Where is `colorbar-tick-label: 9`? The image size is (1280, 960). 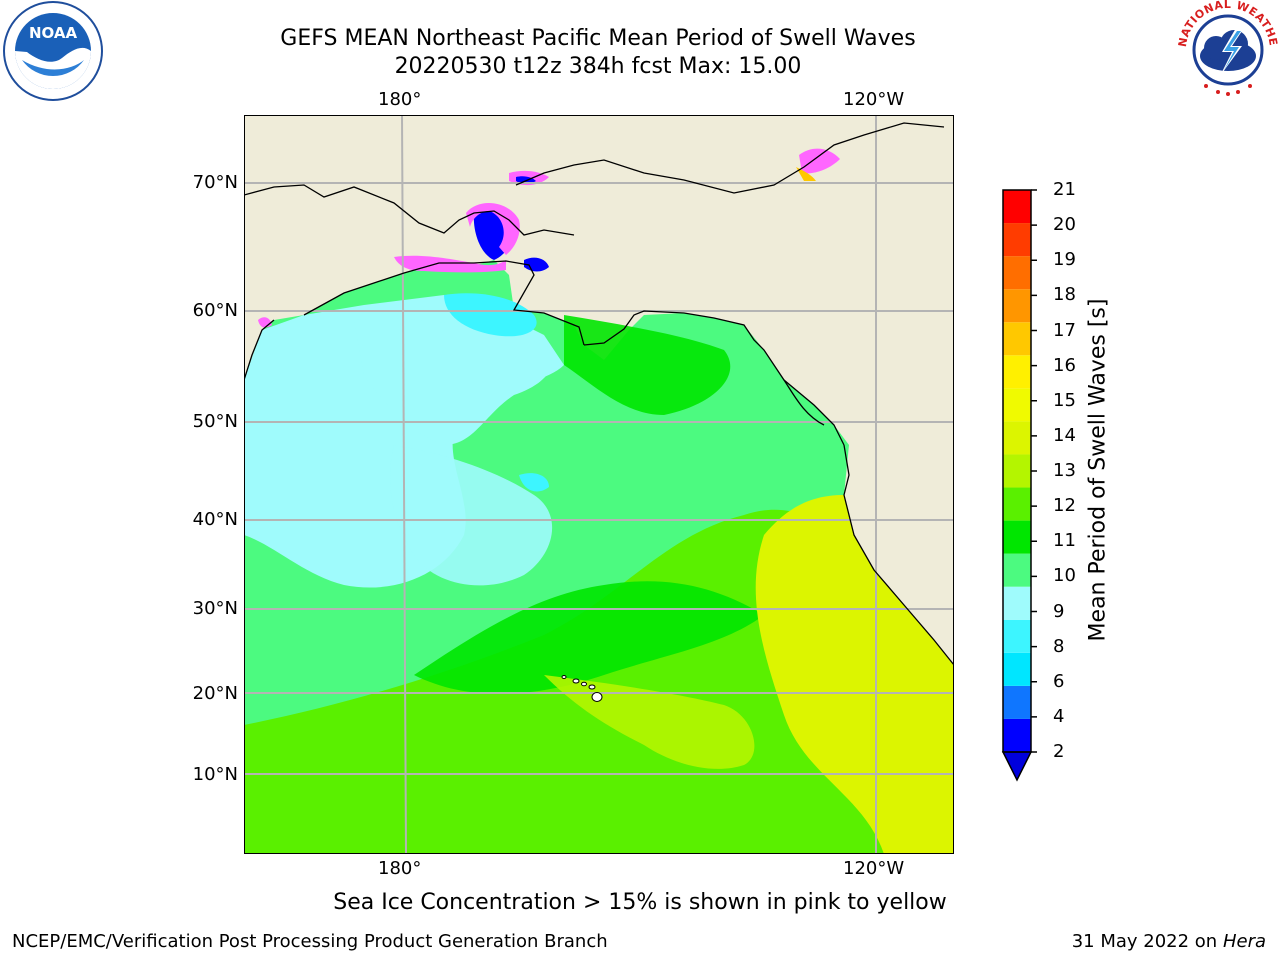
colorbar-tick-label: 9 is located at coordinates (1059, 611).